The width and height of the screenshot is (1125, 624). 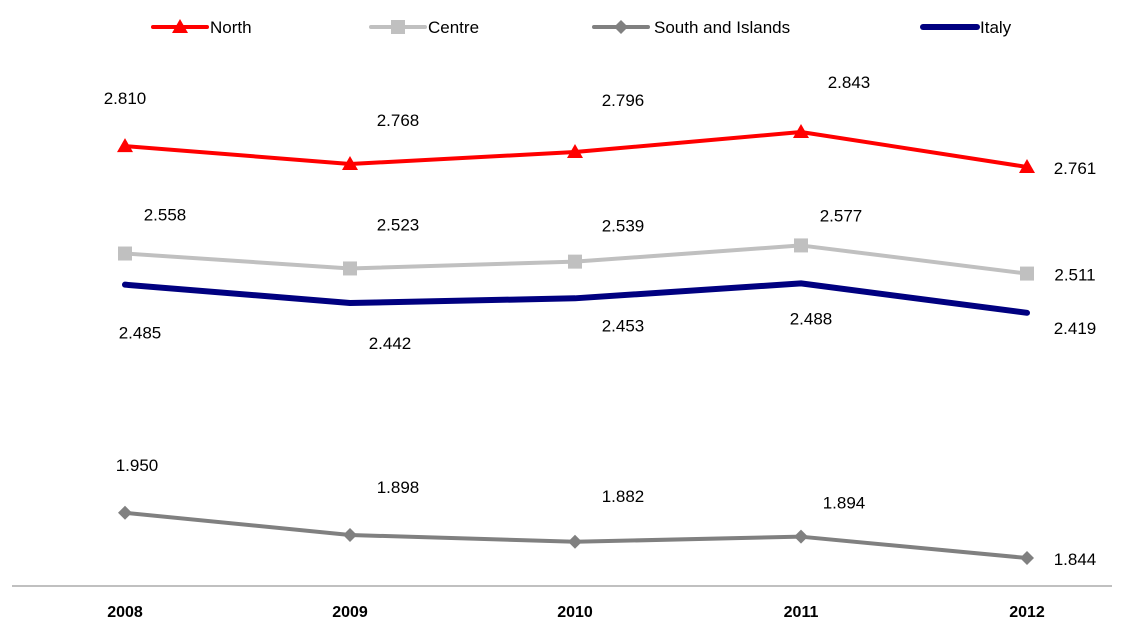 I want to click on data-label-south-and-islands-2009: 1.898, so click(x=398, y=487).